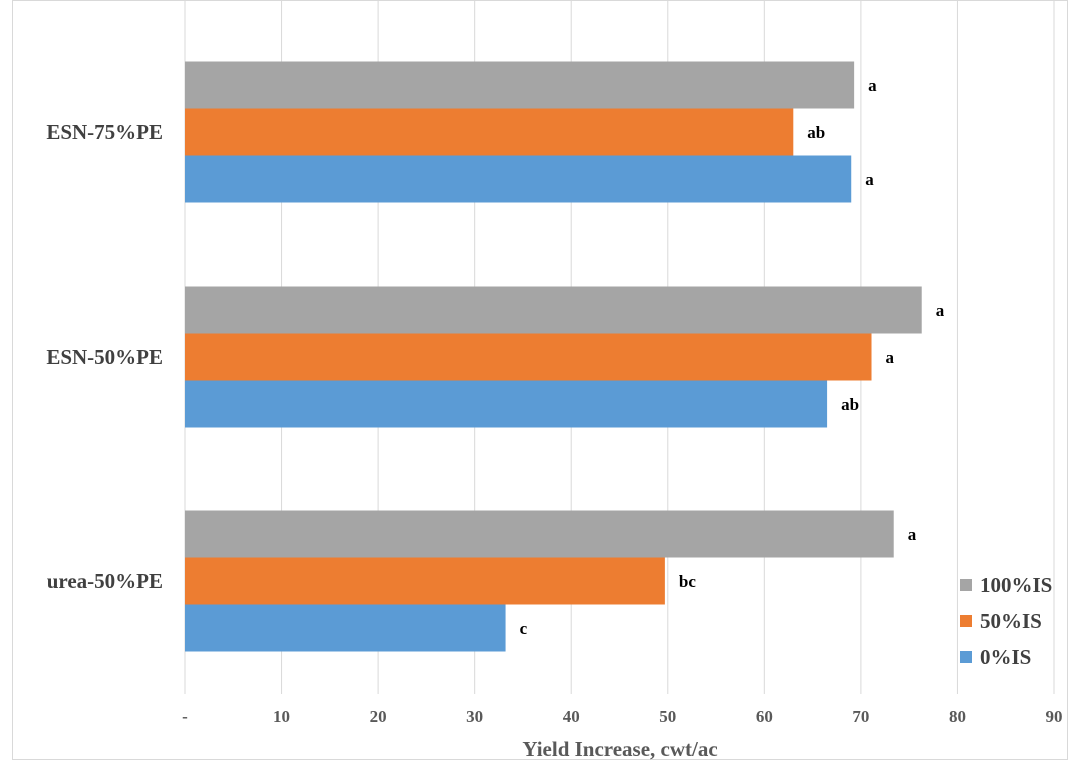  Describe the element at coordinates (474, 716) in the screenshot. I see `x-tick-label: 30` at that location.